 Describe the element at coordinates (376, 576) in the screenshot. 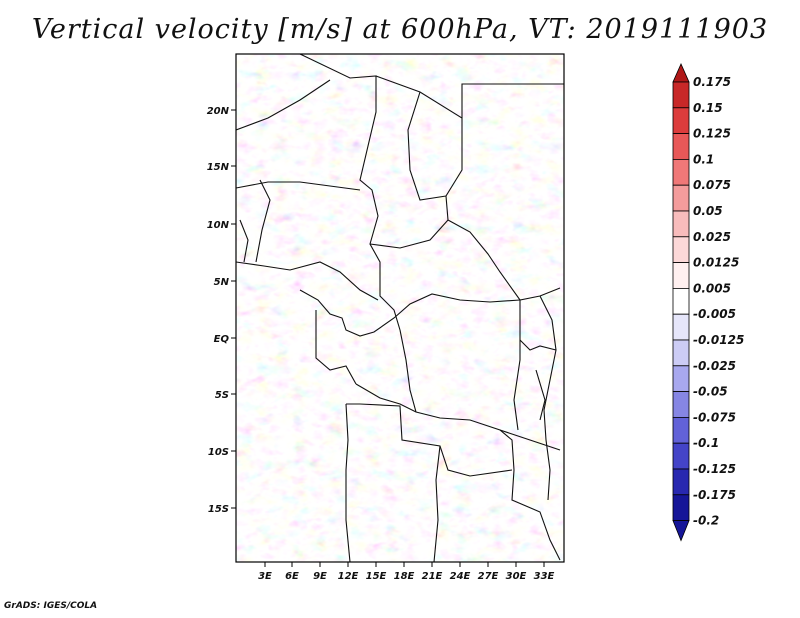

I see `lon-label: 15E` at that location.